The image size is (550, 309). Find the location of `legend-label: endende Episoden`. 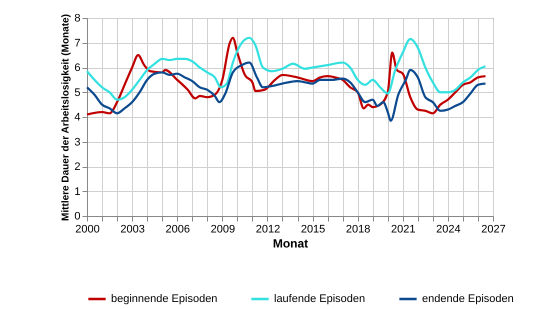

legend-label: endende Episoden is located at coordinates (468, 299).